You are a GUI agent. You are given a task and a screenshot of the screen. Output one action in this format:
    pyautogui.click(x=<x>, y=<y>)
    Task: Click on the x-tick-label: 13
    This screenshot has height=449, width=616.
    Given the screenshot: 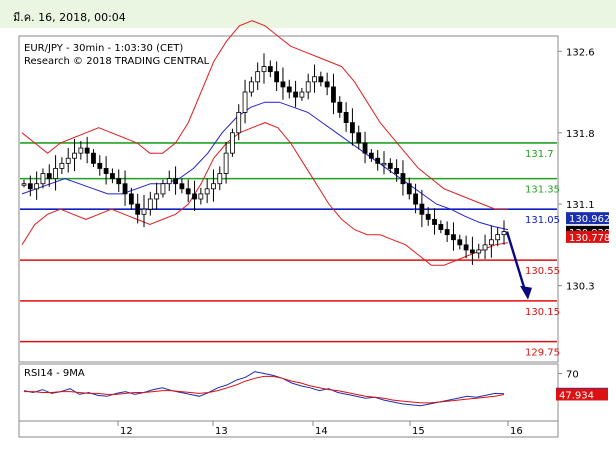 What is the action you would take?
    pyautogui.click(x=221, y=431)
    